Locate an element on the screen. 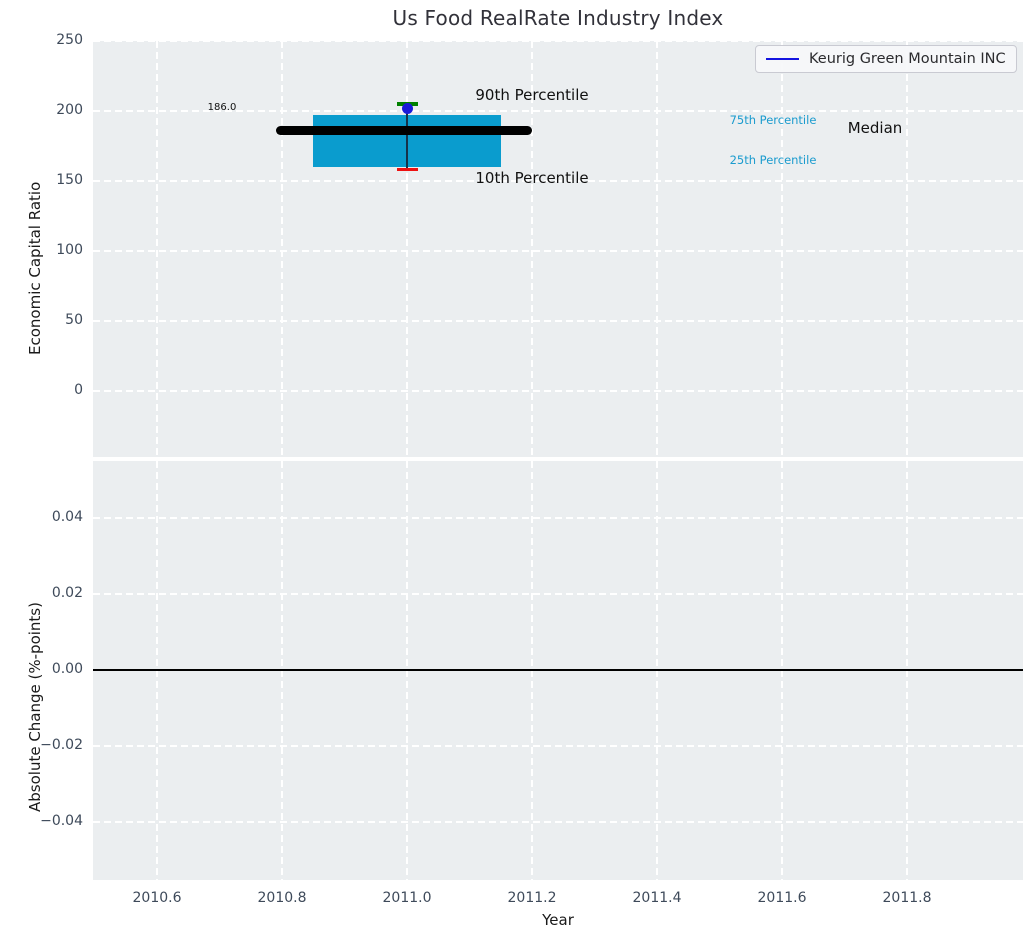  legend-line-swatch is located at coordinates (782, 59).